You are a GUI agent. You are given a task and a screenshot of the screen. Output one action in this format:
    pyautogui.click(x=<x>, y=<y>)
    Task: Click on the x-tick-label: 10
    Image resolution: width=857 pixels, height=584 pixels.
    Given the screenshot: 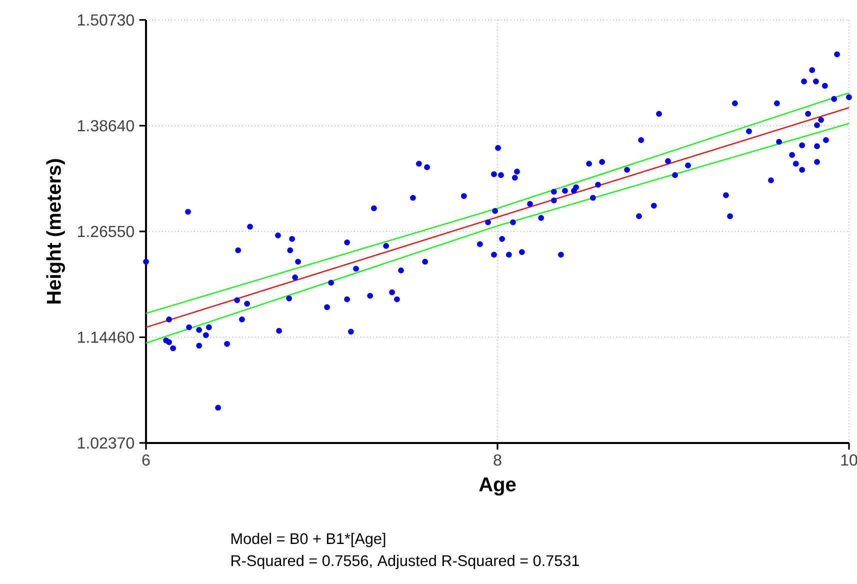 What is the action you would take?
    pyautogui.click(x=849, y=460)
    